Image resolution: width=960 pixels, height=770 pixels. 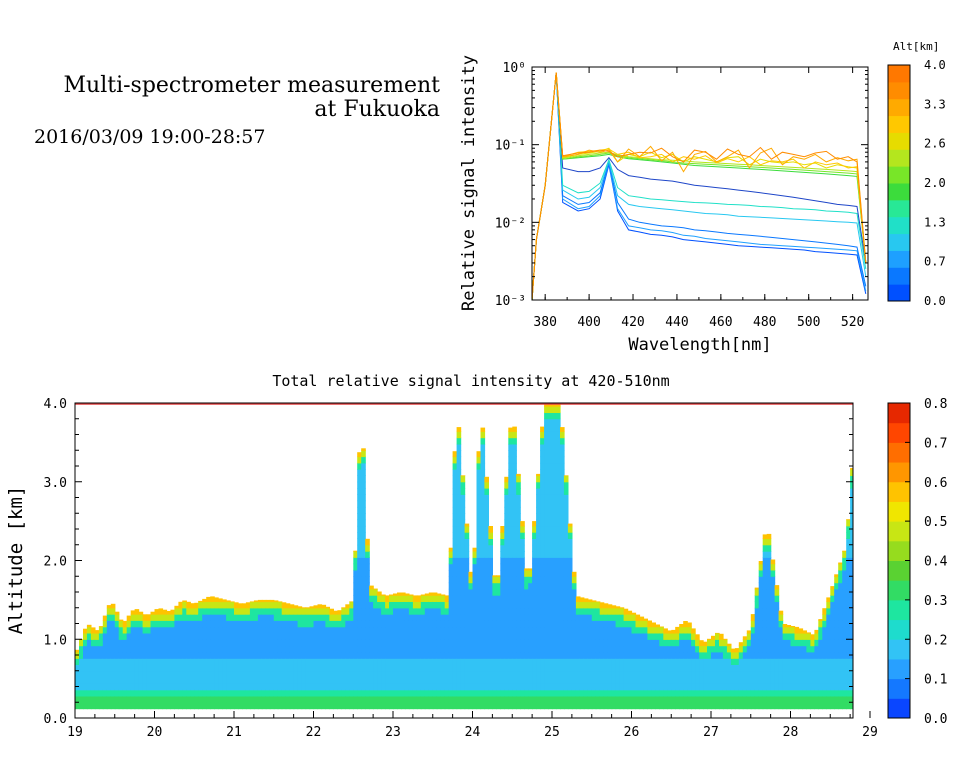 What do you see at coordinates (899, 472) in the screenshot?
I see `heatmap-colorbar-swatch` at bounding box center [899, 472].